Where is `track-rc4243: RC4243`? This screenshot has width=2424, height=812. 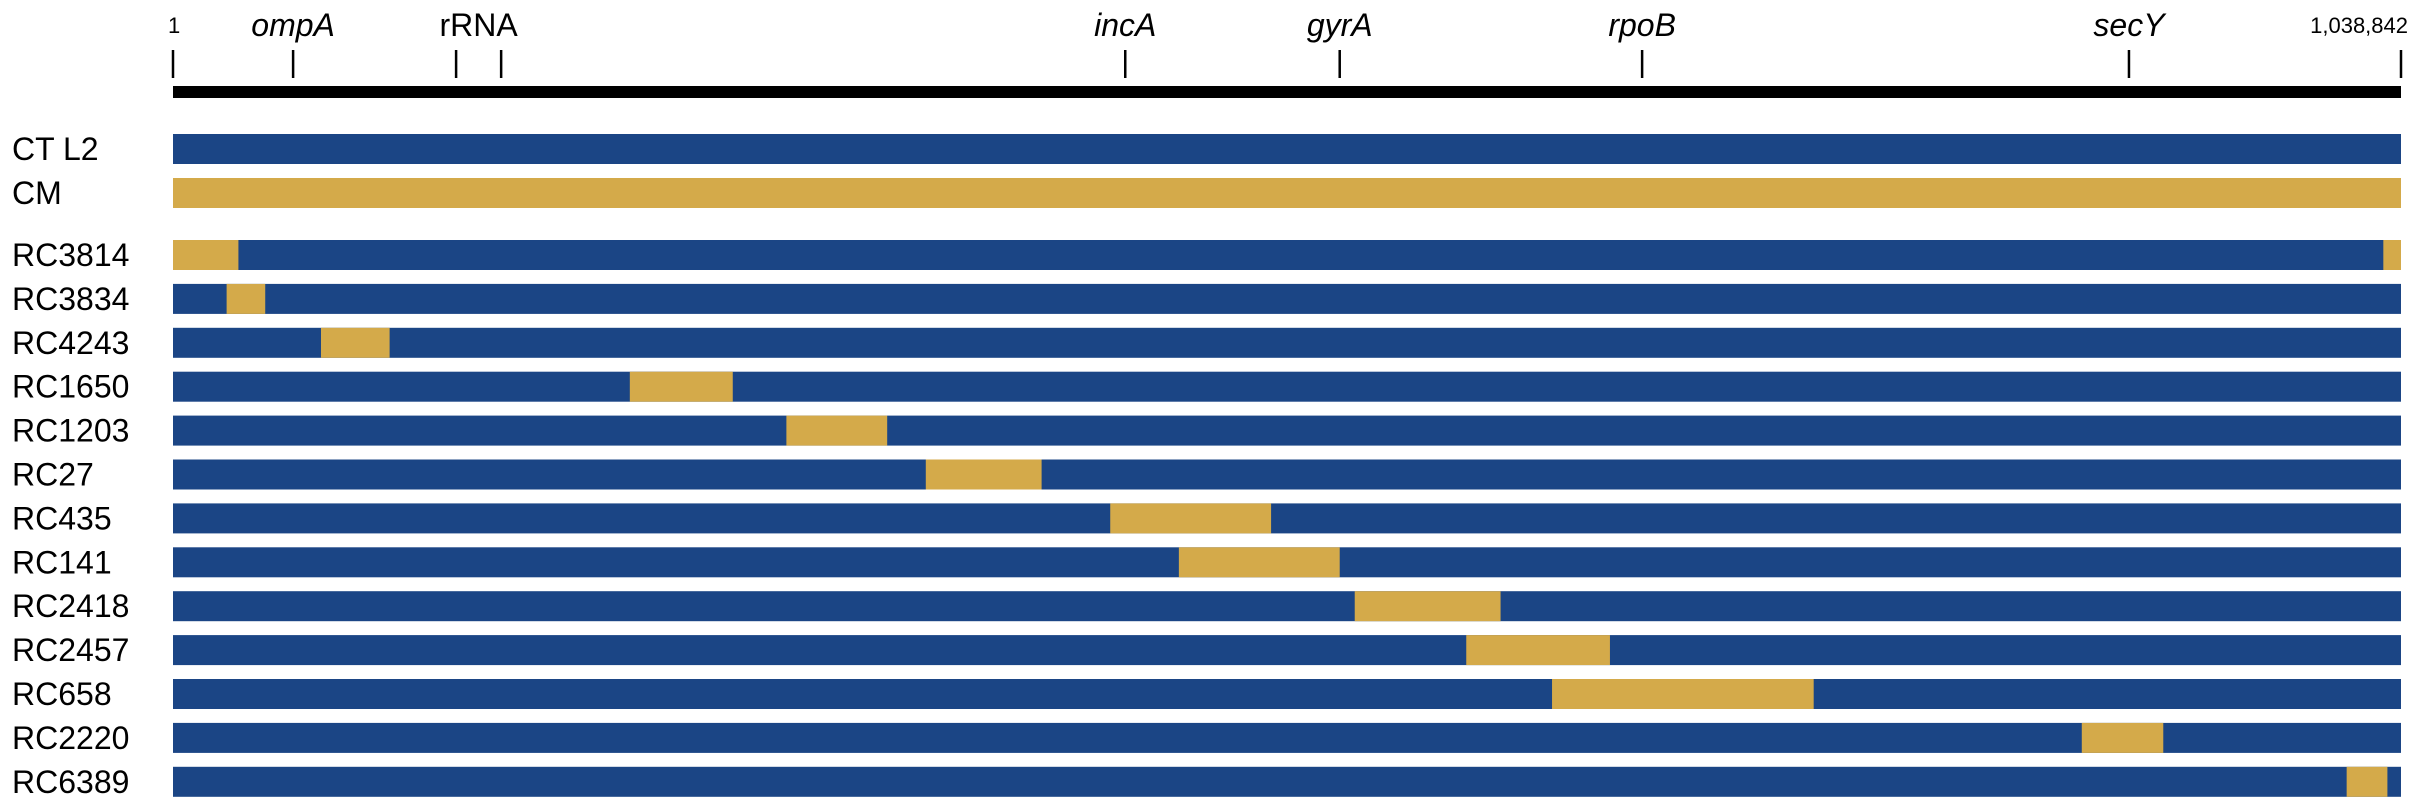 track-rc4243: RC4243 is located at coordinates (1206, 343).